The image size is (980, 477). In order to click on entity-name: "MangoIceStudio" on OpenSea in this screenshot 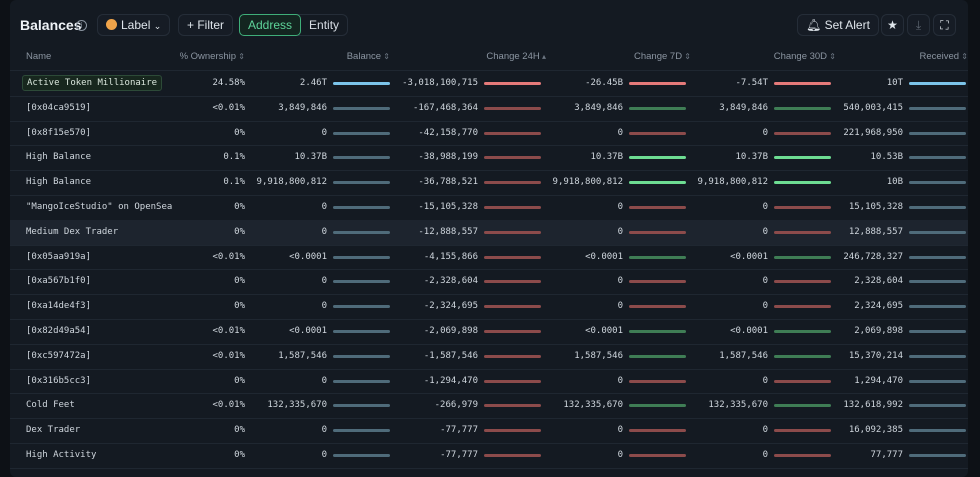, I will do `click(99, 207)`.